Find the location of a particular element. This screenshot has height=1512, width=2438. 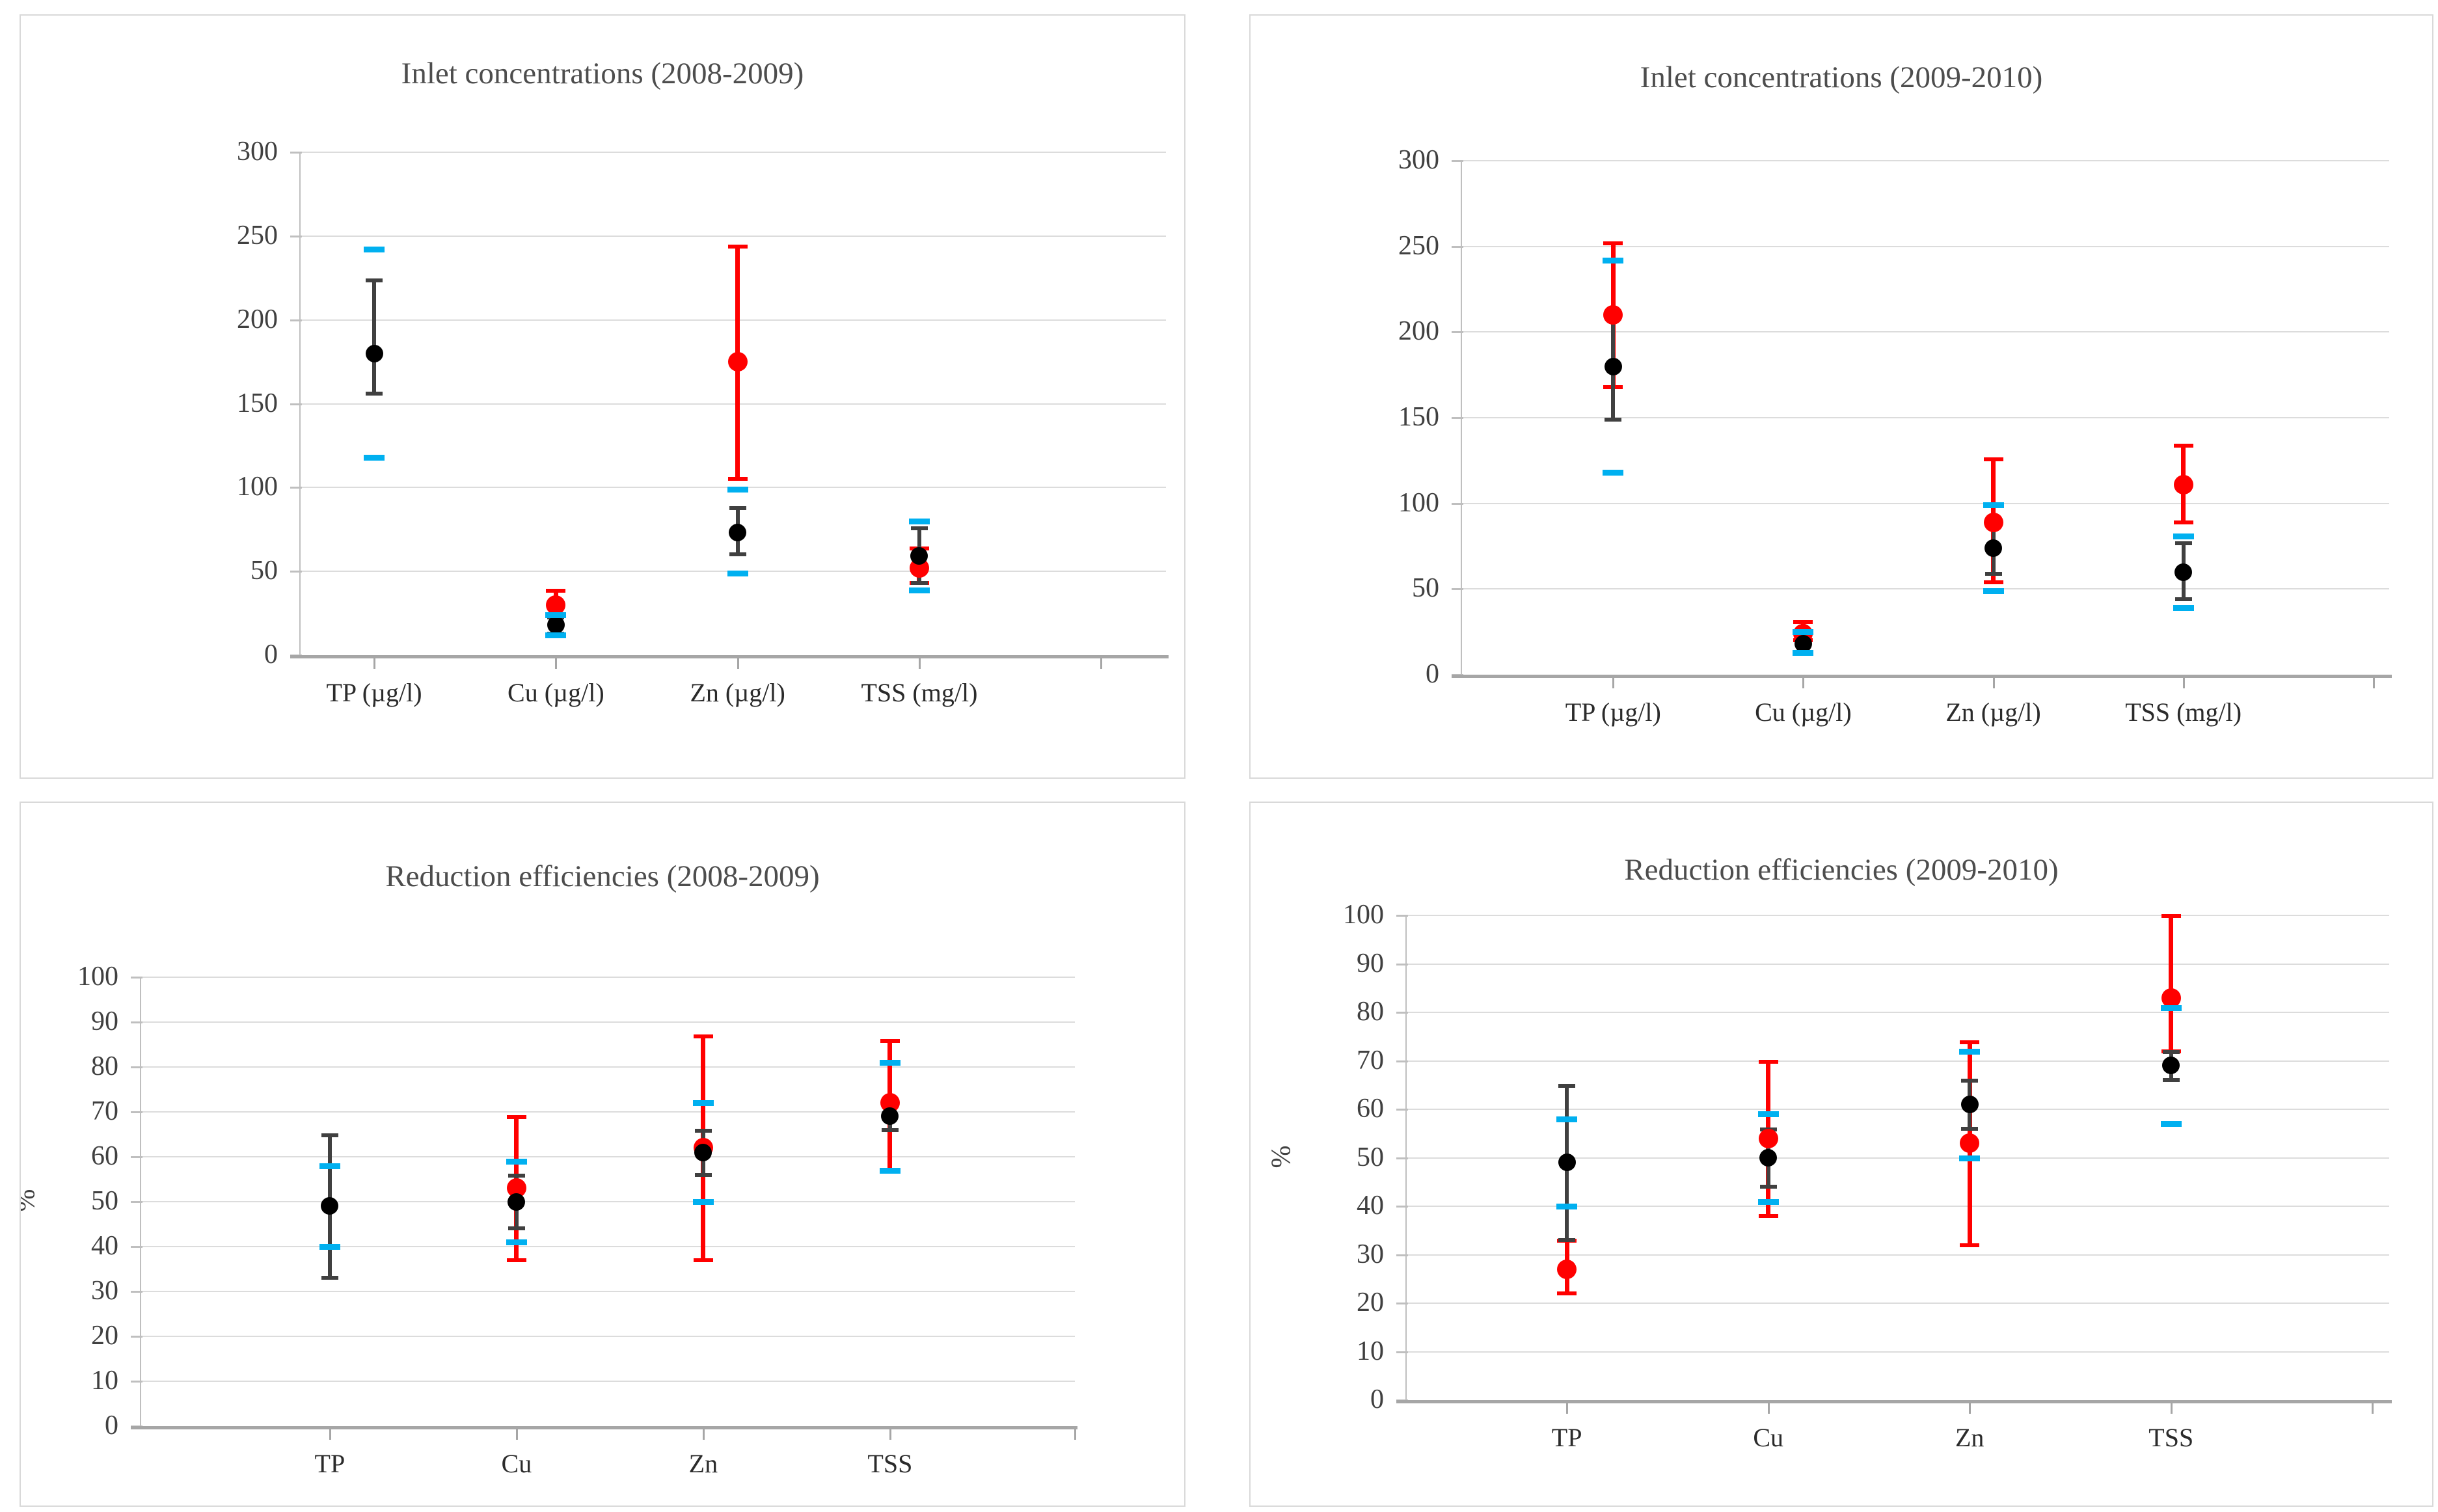

y-tick-label: 150 is located at coordinates (1418, 417).